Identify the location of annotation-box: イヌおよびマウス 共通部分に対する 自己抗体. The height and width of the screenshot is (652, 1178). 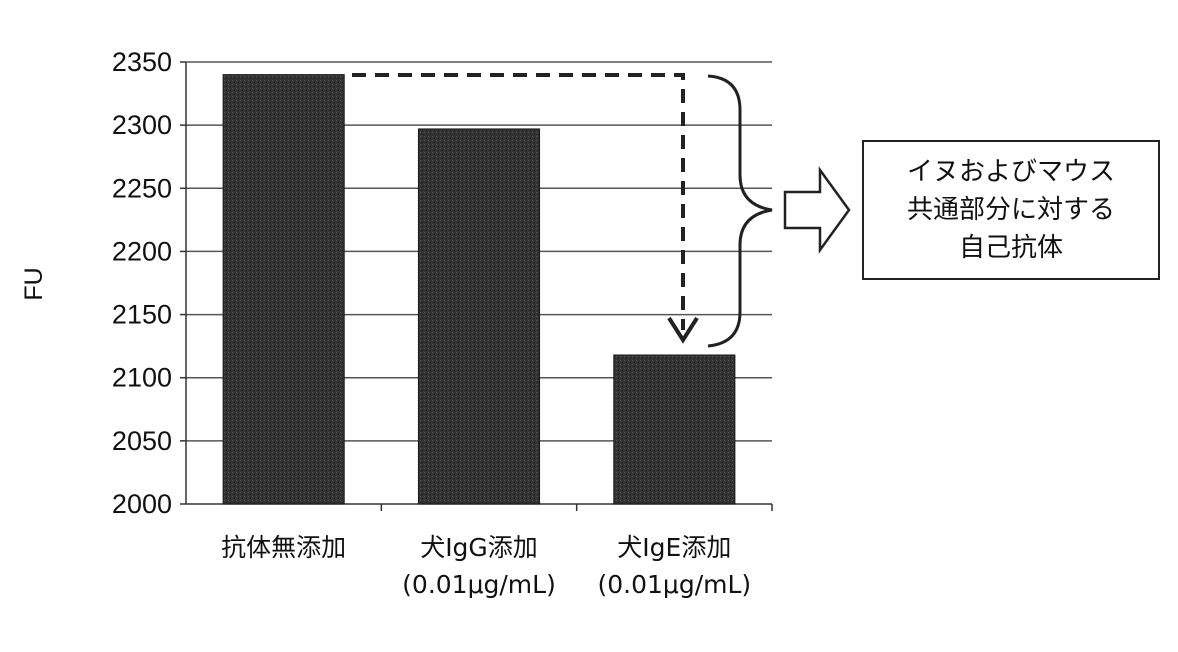
(1011, 210).